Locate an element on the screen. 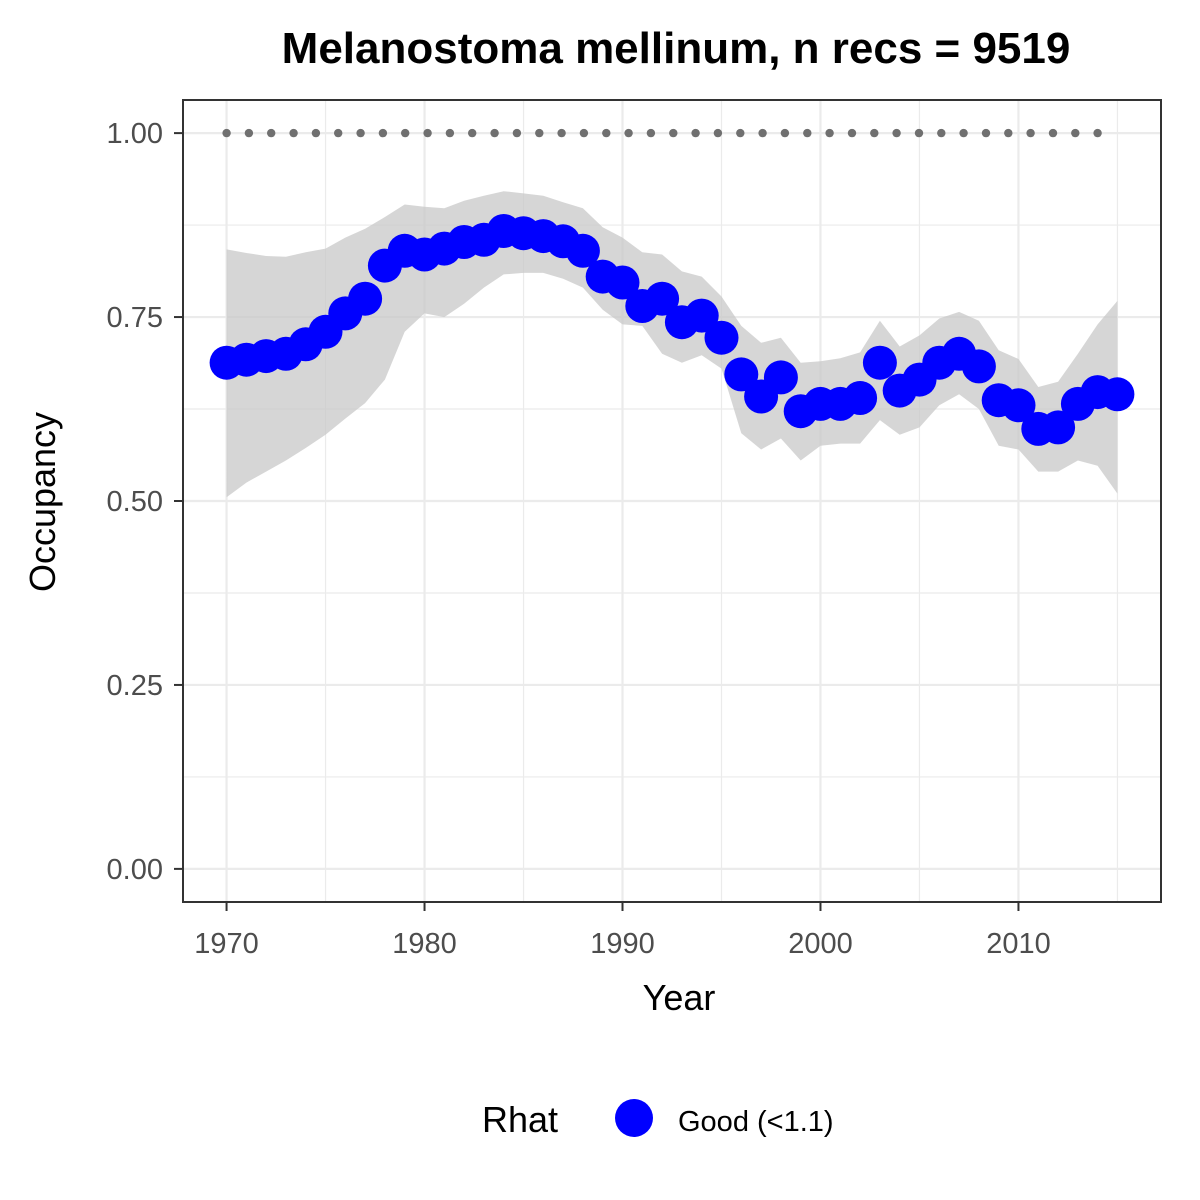  y-tick-label: 0.75 is located at coordinates (135, 318).